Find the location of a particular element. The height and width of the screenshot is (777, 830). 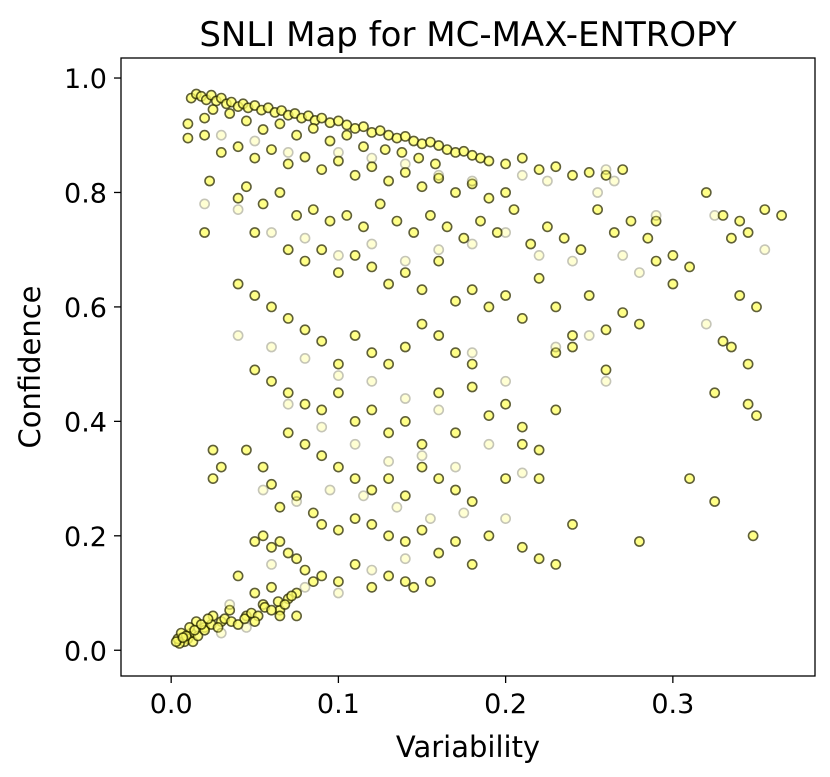

y-tick-label-0: 0.0 is located at coordinates (85, 651).